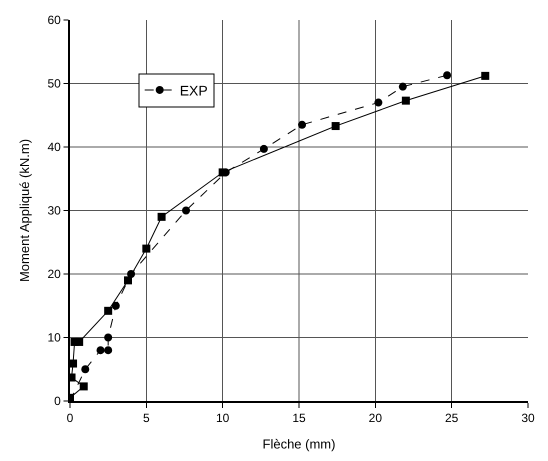  Describe the element at coordinates (54, 274) in the screenshot. I see `y-tick-label: 20` at that location.